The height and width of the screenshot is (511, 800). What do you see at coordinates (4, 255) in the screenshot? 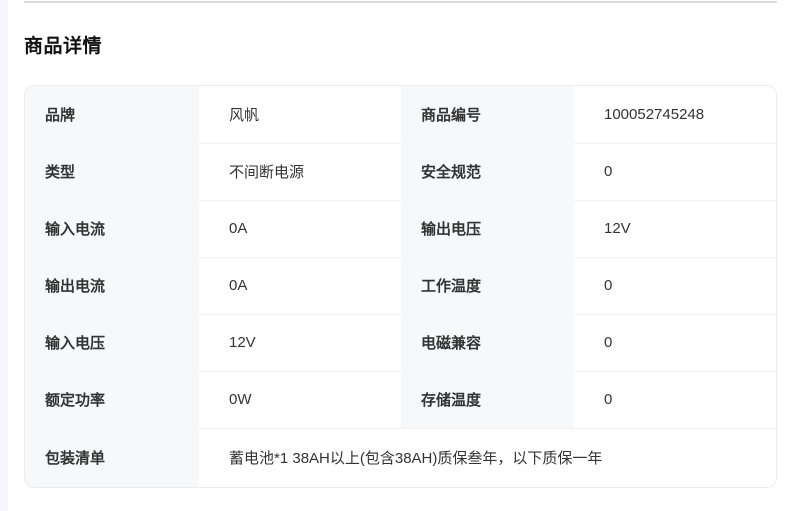
I see `page-left-gutter` at bounding box center [4, 255].